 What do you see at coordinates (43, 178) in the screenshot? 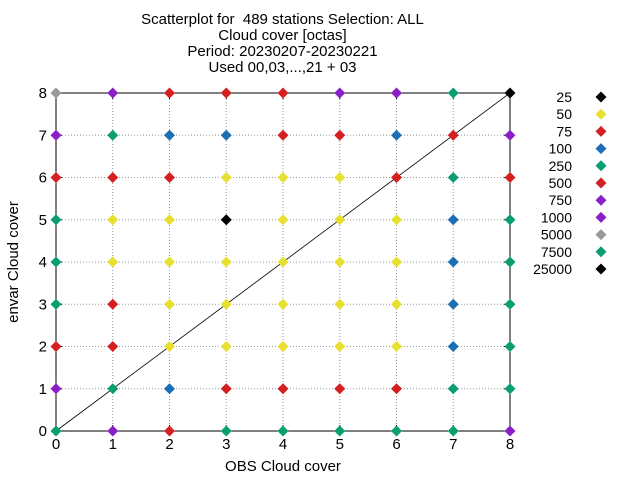
I see `y-tick-label: 6` at bounding box center [43, 178].